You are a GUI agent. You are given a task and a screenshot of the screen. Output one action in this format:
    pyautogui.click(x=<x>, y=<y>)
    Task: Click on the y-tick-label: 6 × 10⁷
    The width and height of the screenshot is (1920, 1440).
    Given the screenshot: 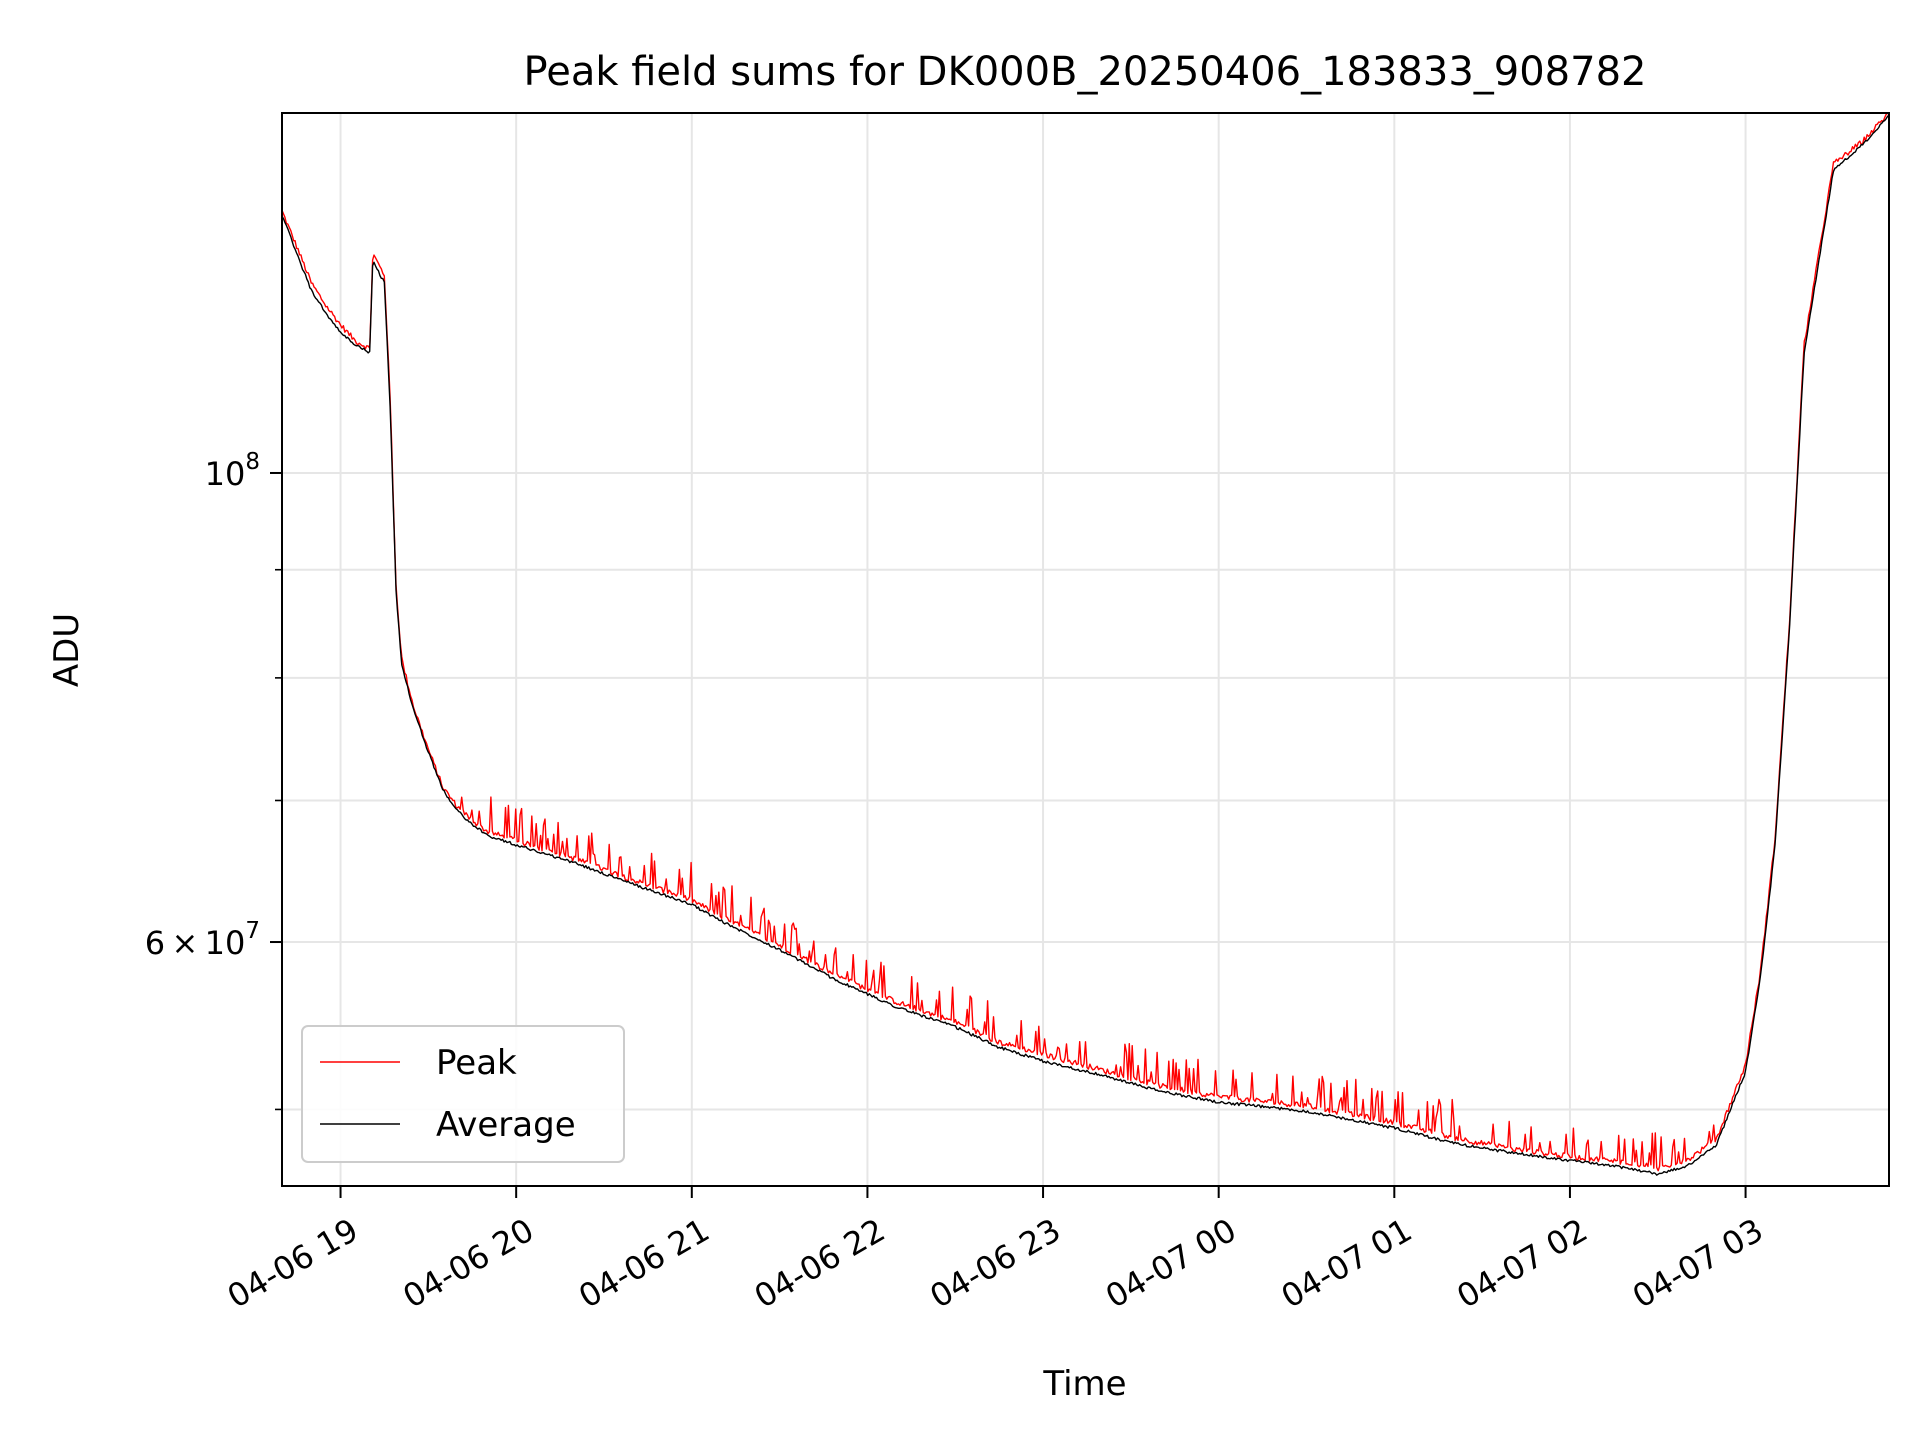 What is the action you would take?
    pyautogui.click(x=202, y=940)
    